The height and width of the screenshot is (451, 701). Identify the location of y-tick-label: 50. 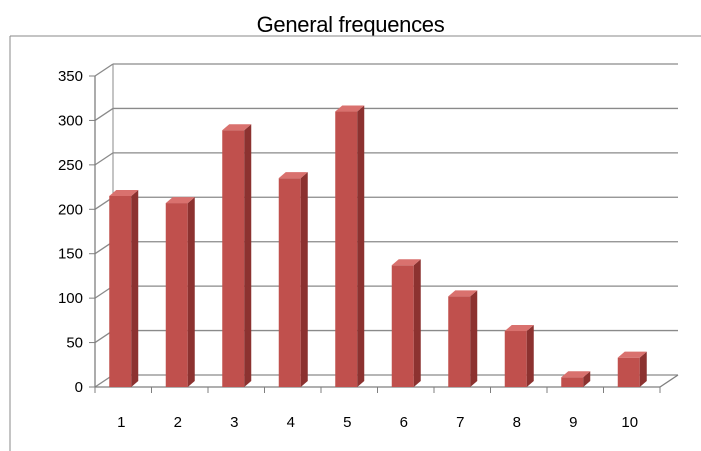
(74, 343).